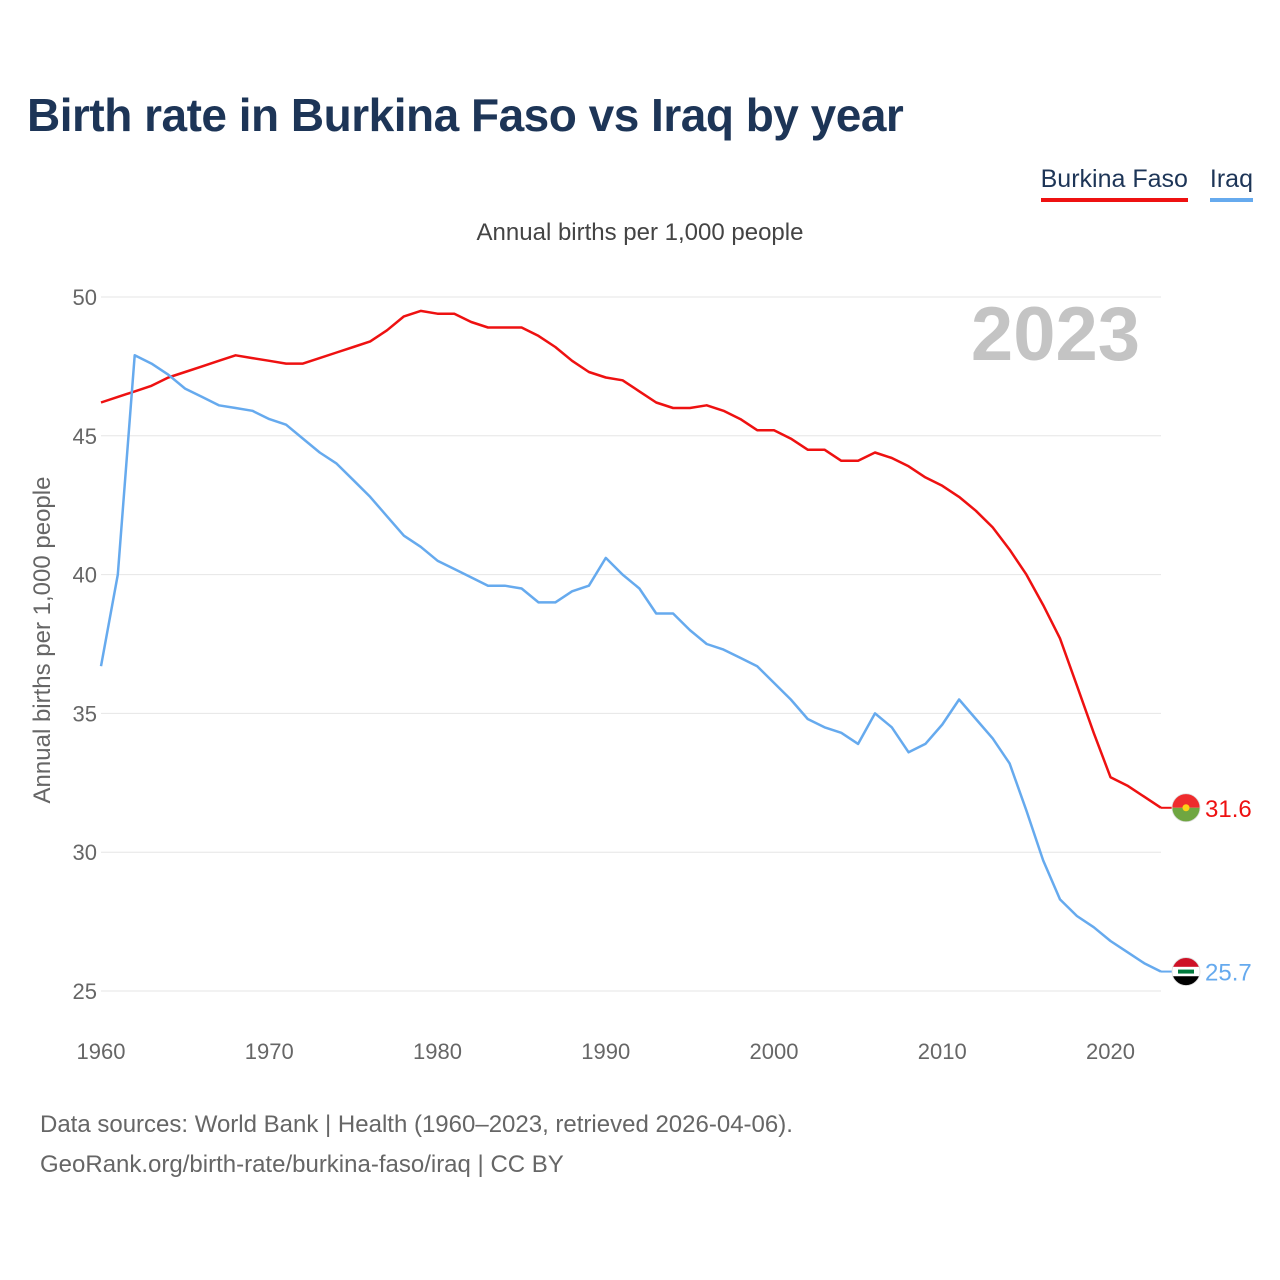 The width and height of the screenshot is (1280, 1280). What do you see at coordinates (942, 1051) in the screenshot?
I see `x-tick-label: 2010` at bounding box center [942, 1051].